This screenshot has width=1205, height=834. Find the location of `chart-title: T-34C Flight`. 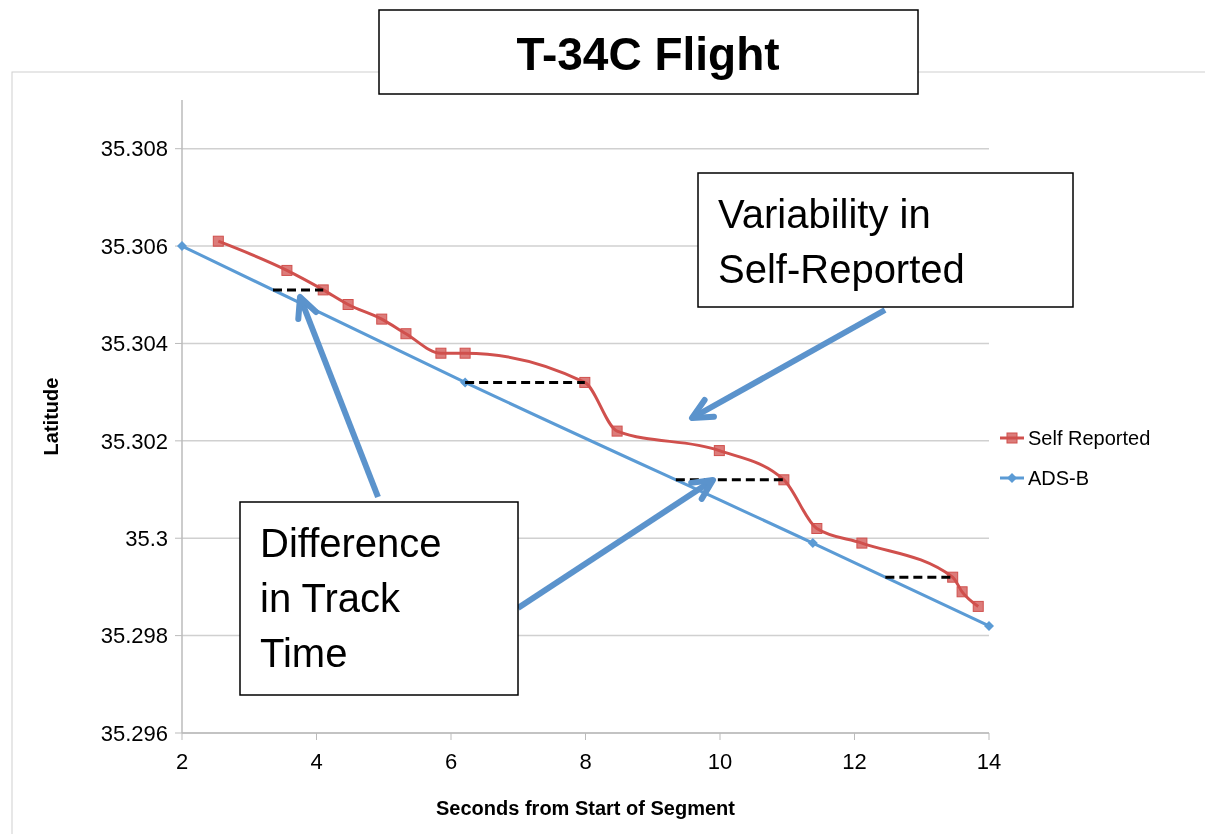

chart-title: T-34C Flight is located at coordinates (648, 54).